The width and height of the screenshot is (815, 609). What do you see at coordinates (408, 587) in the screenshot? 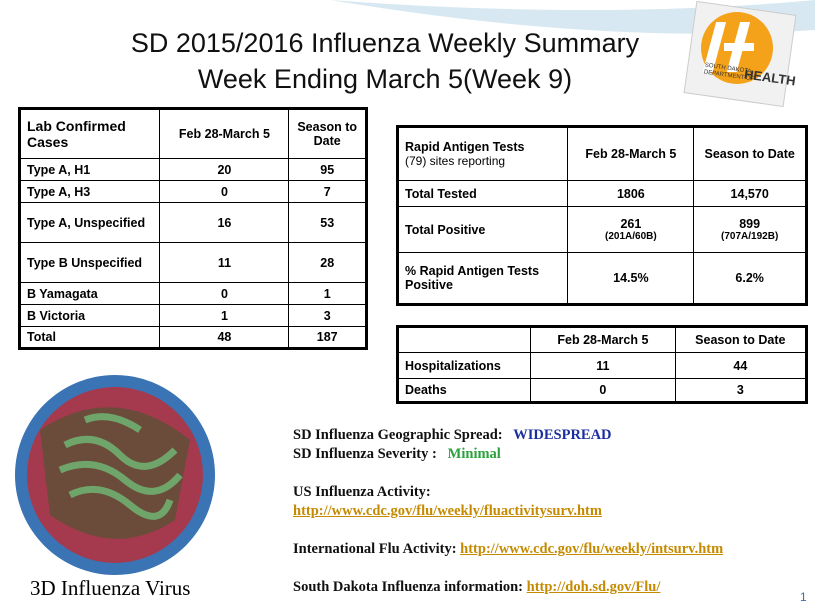
I see `label: South Dakota Influenza information:` at bounding box center [408, 587].